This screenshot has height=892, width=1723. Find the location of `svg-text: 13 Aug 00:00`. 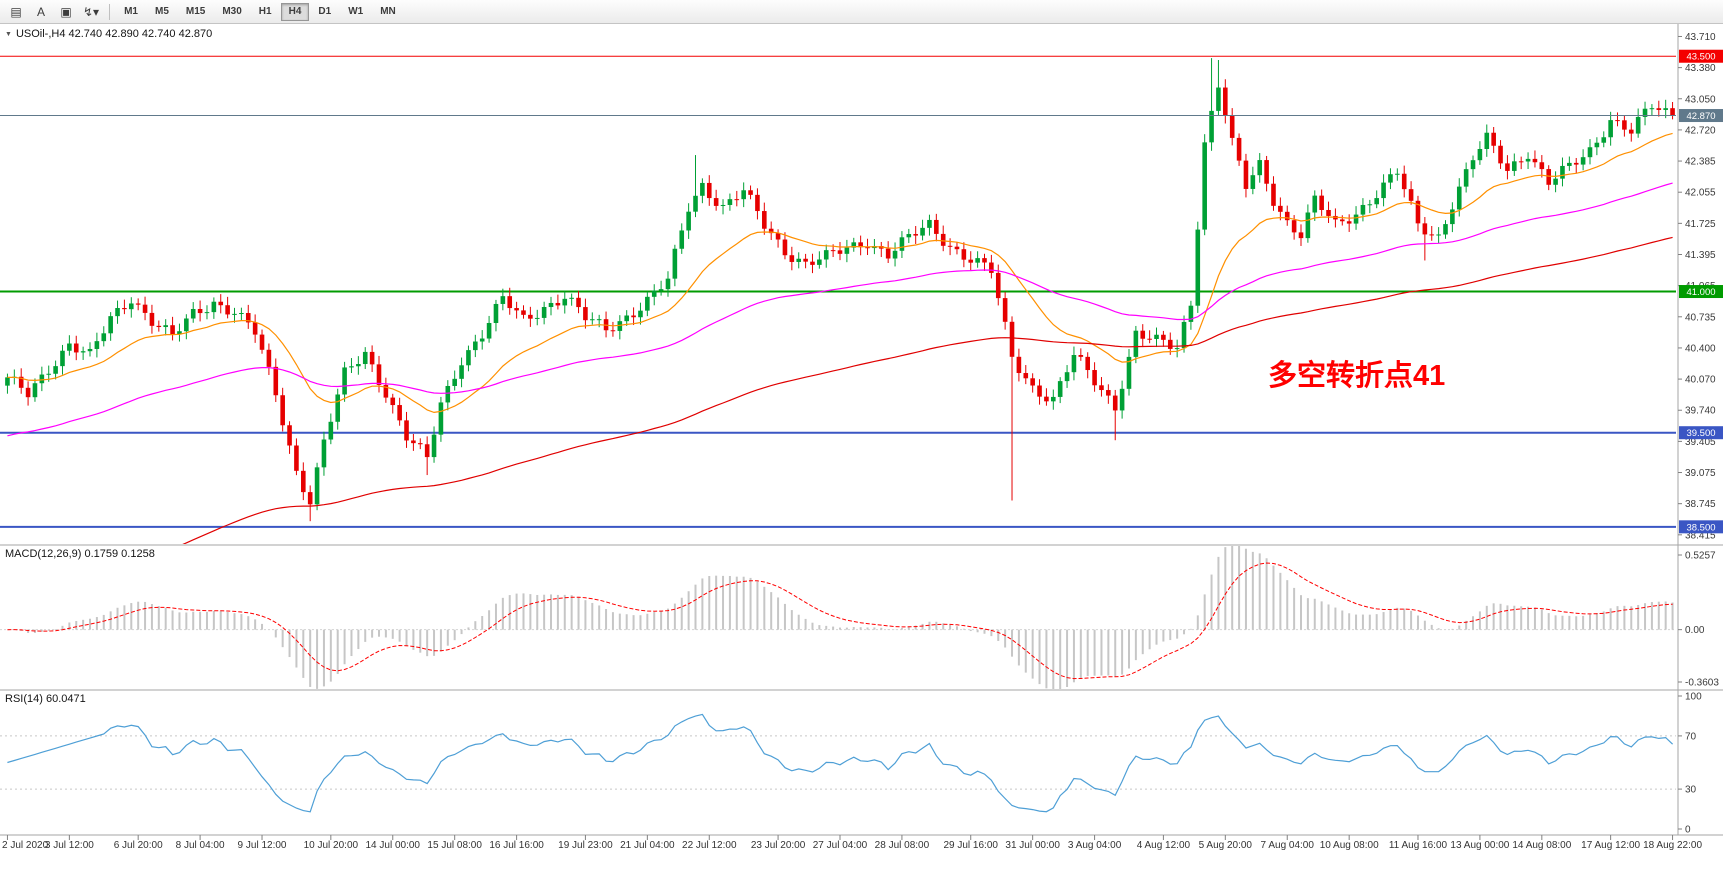

svg-text: 13 Aug 00:00 is located at coordinates (1479, 845).